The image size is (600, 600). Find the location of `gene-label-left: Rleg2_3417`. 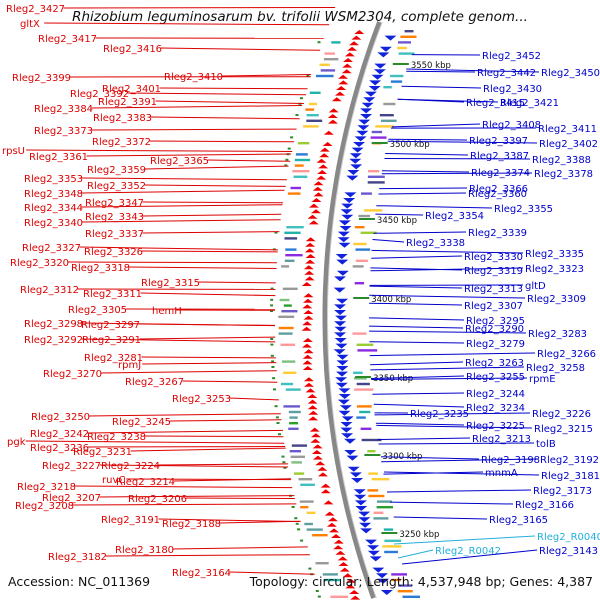

gene-label-left: Rleg2_3417 is located at coordinates (67, 39).